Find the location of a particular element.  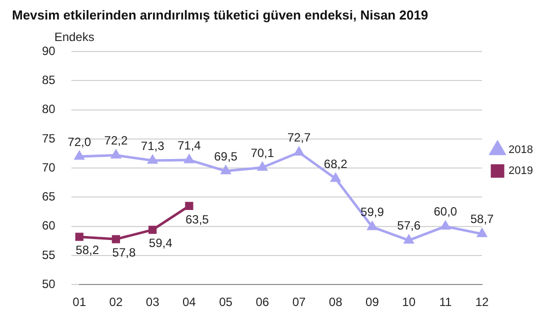

x-tick-label: 07 is located at coordinates (299, 302).